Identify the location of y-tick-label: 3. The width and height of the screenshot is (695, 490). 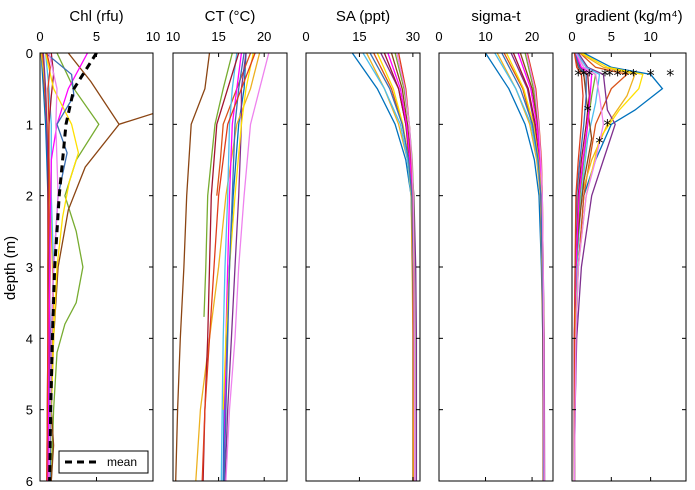
(29, 267).